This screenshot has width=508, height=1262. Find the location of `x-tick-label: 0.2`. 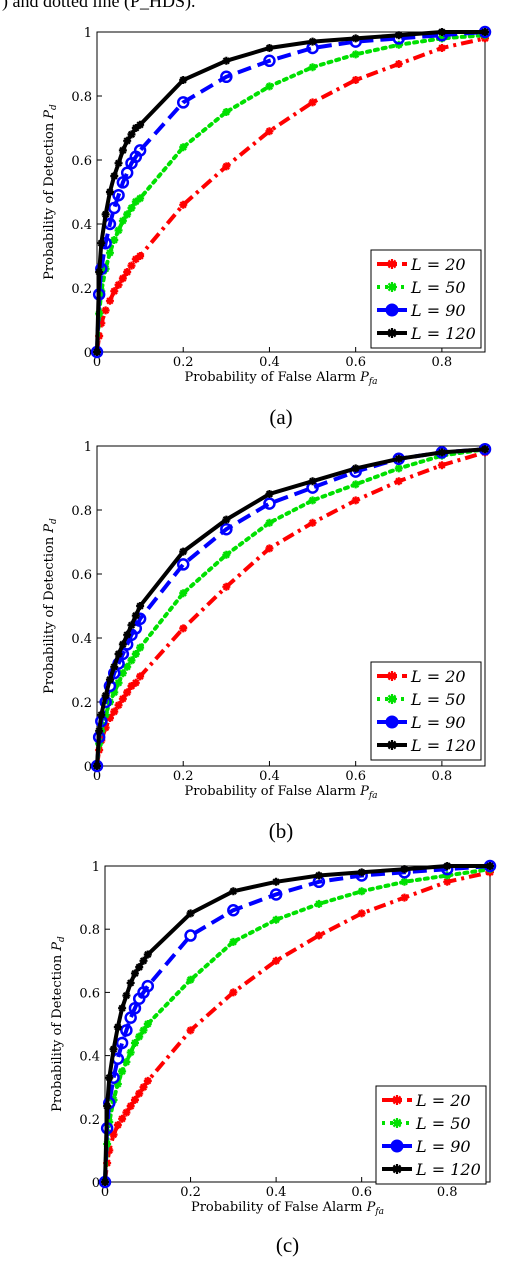

x-tick-label: 0.2 is located at coordinates (190, 1192).